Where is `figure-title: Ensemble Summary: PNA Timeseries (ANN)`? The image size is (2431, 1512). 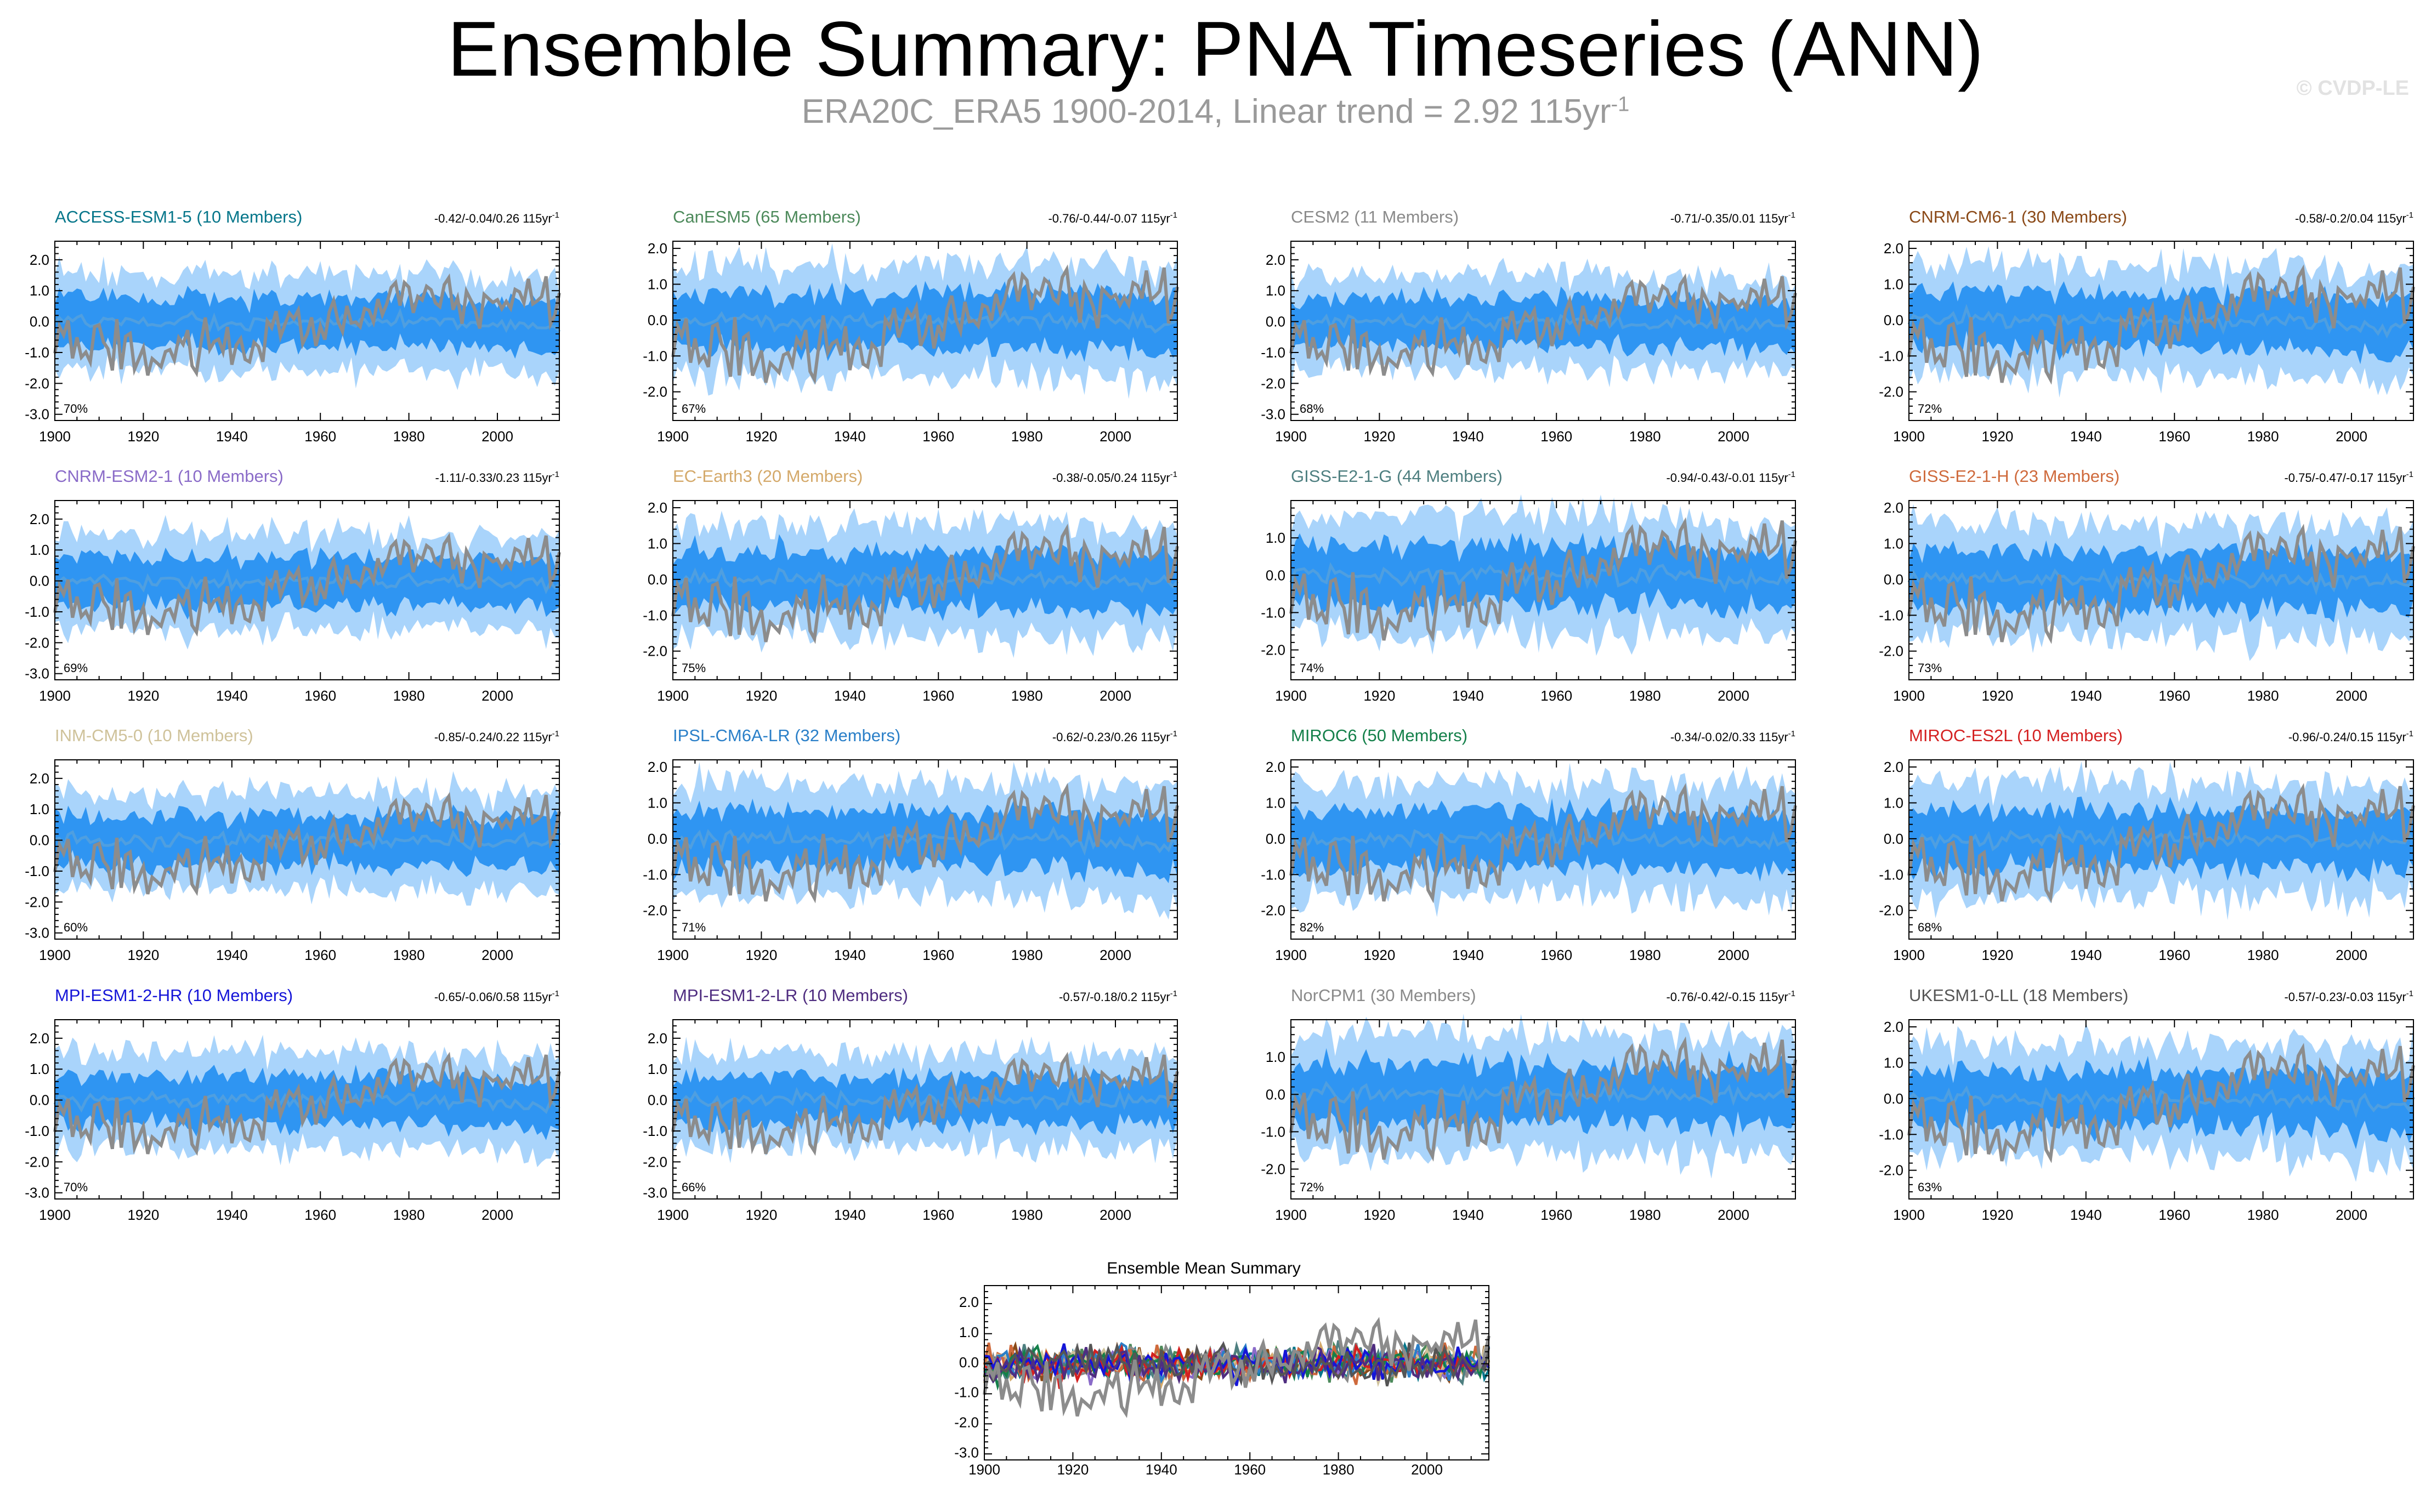
figure-title: Ensemble Summary: PNA Timeseries (ANN) is located at coordinates (1215, 49).